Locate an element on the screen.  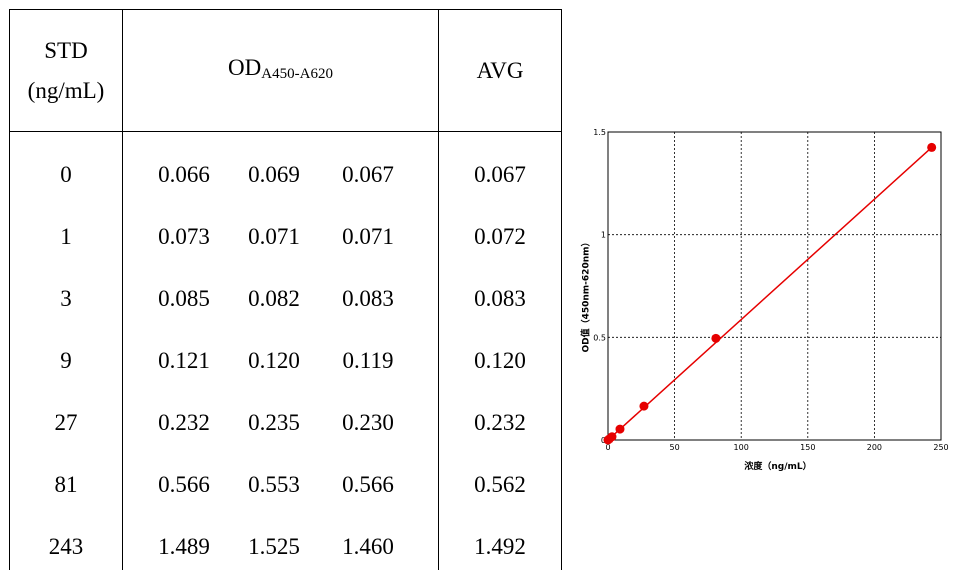
table-row: 0 0.066 0.069 0.067 0.067 is located at coordinates (286, 175).